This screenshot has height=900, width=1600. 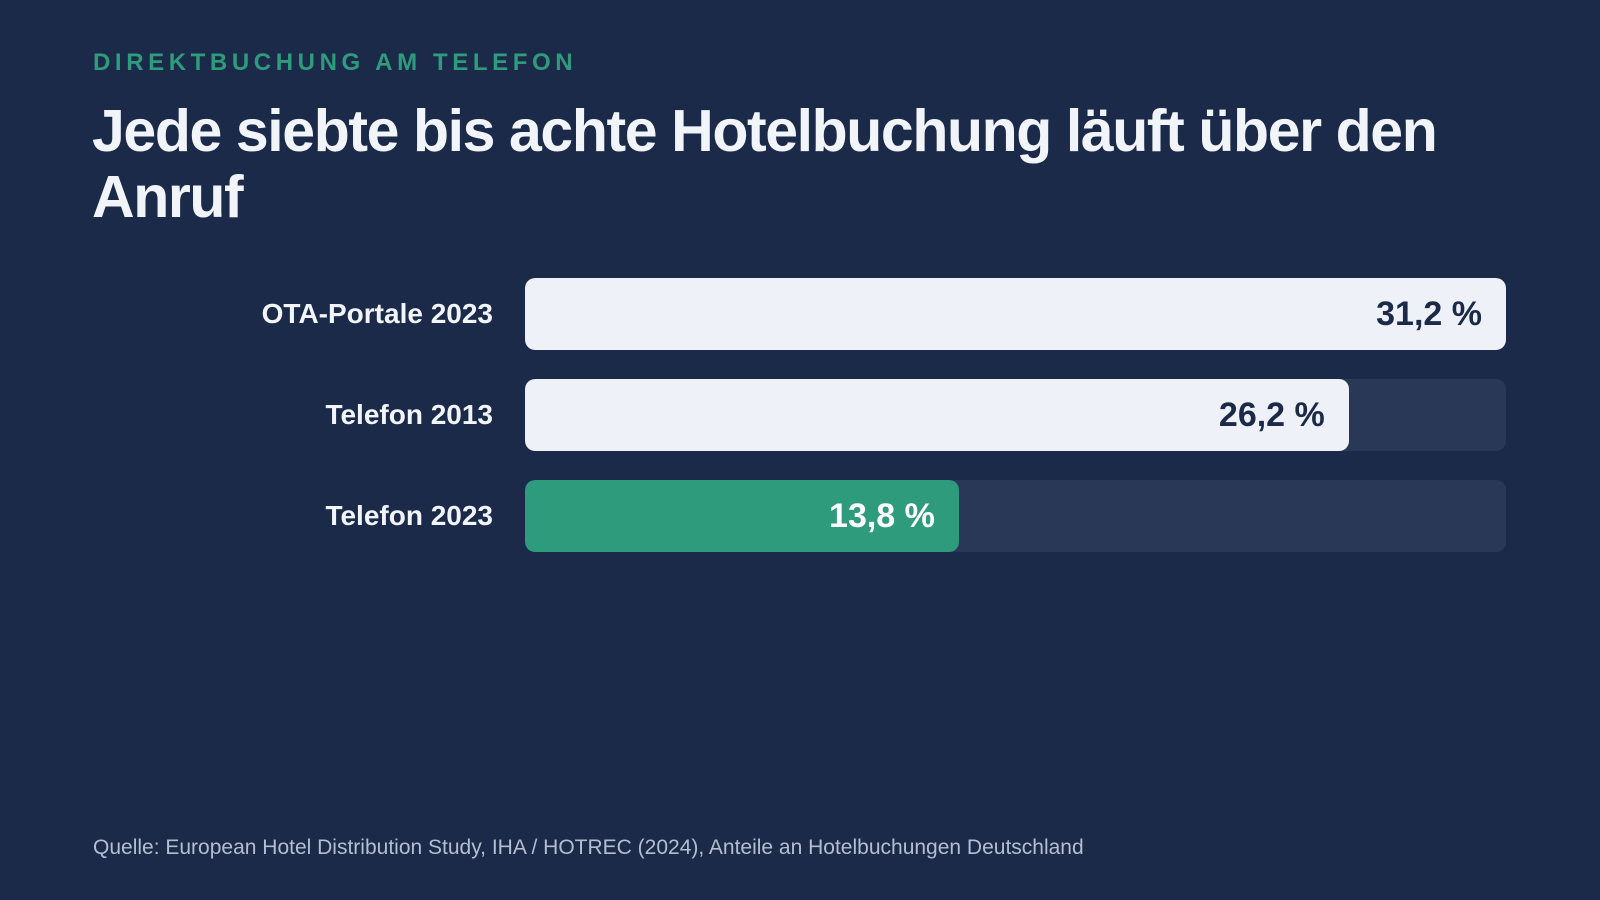 I want to click on category-label: Telefon 2023, so click(x=409, y=515).